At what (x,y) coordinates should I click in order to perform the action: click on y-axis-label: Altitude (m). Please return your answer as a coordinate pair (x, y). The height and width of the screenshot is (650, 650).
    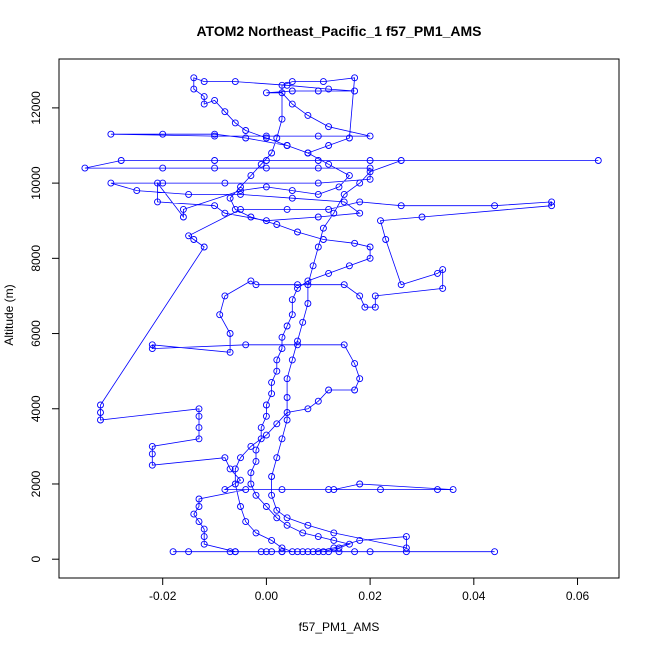
    Looking at the image, I should click on (9, 314).